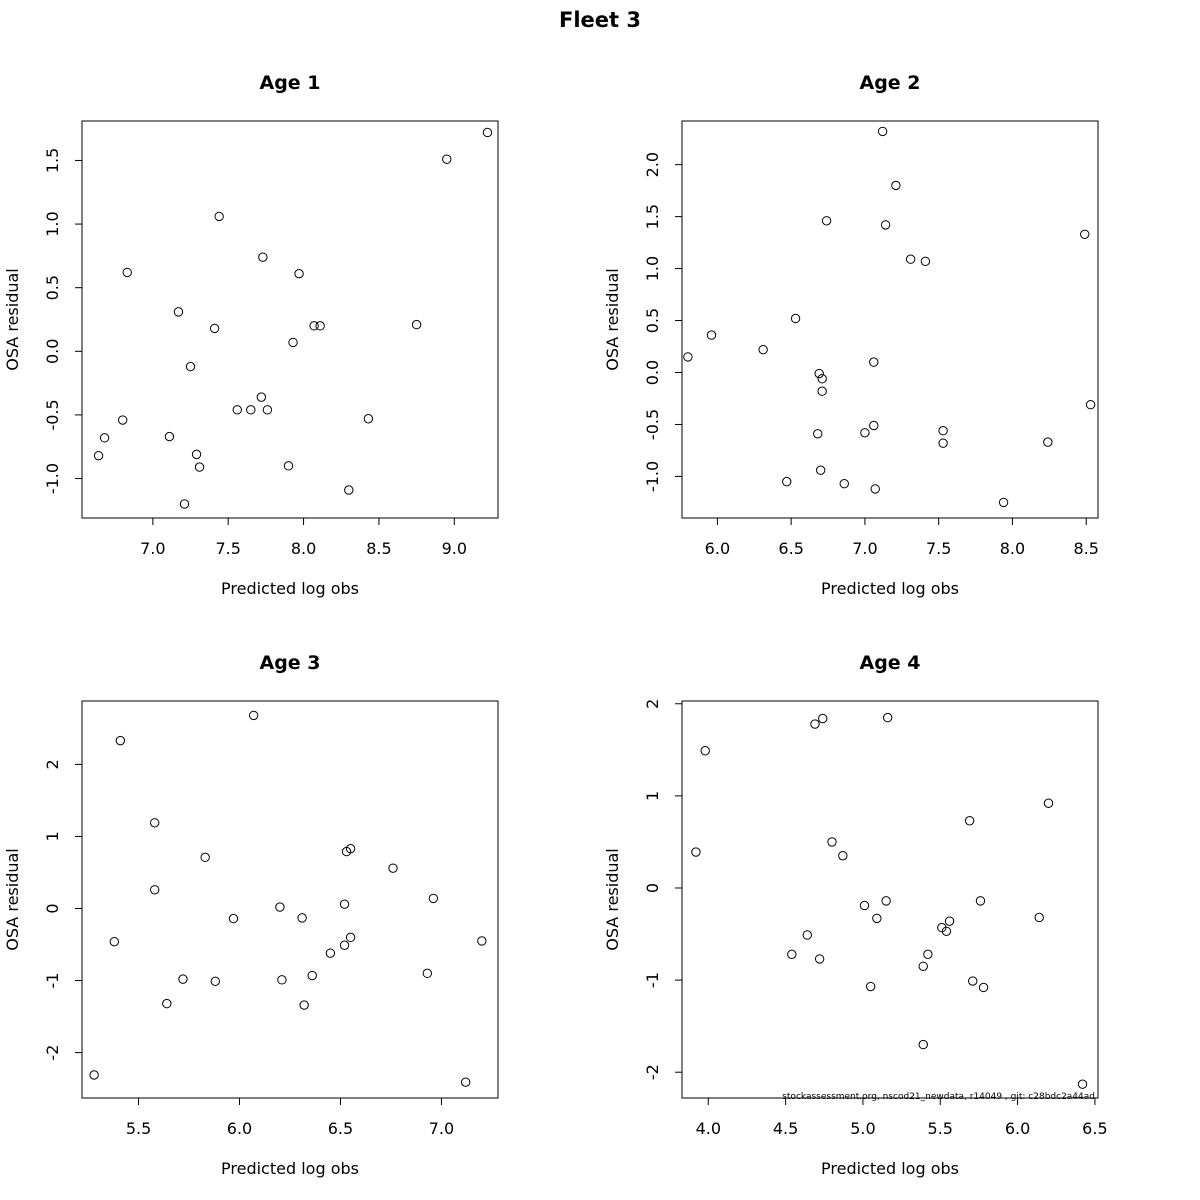  Describe the element at coordinates (652, 216) in the screenshot. I see `y-tick-label: 1.5` at that location.